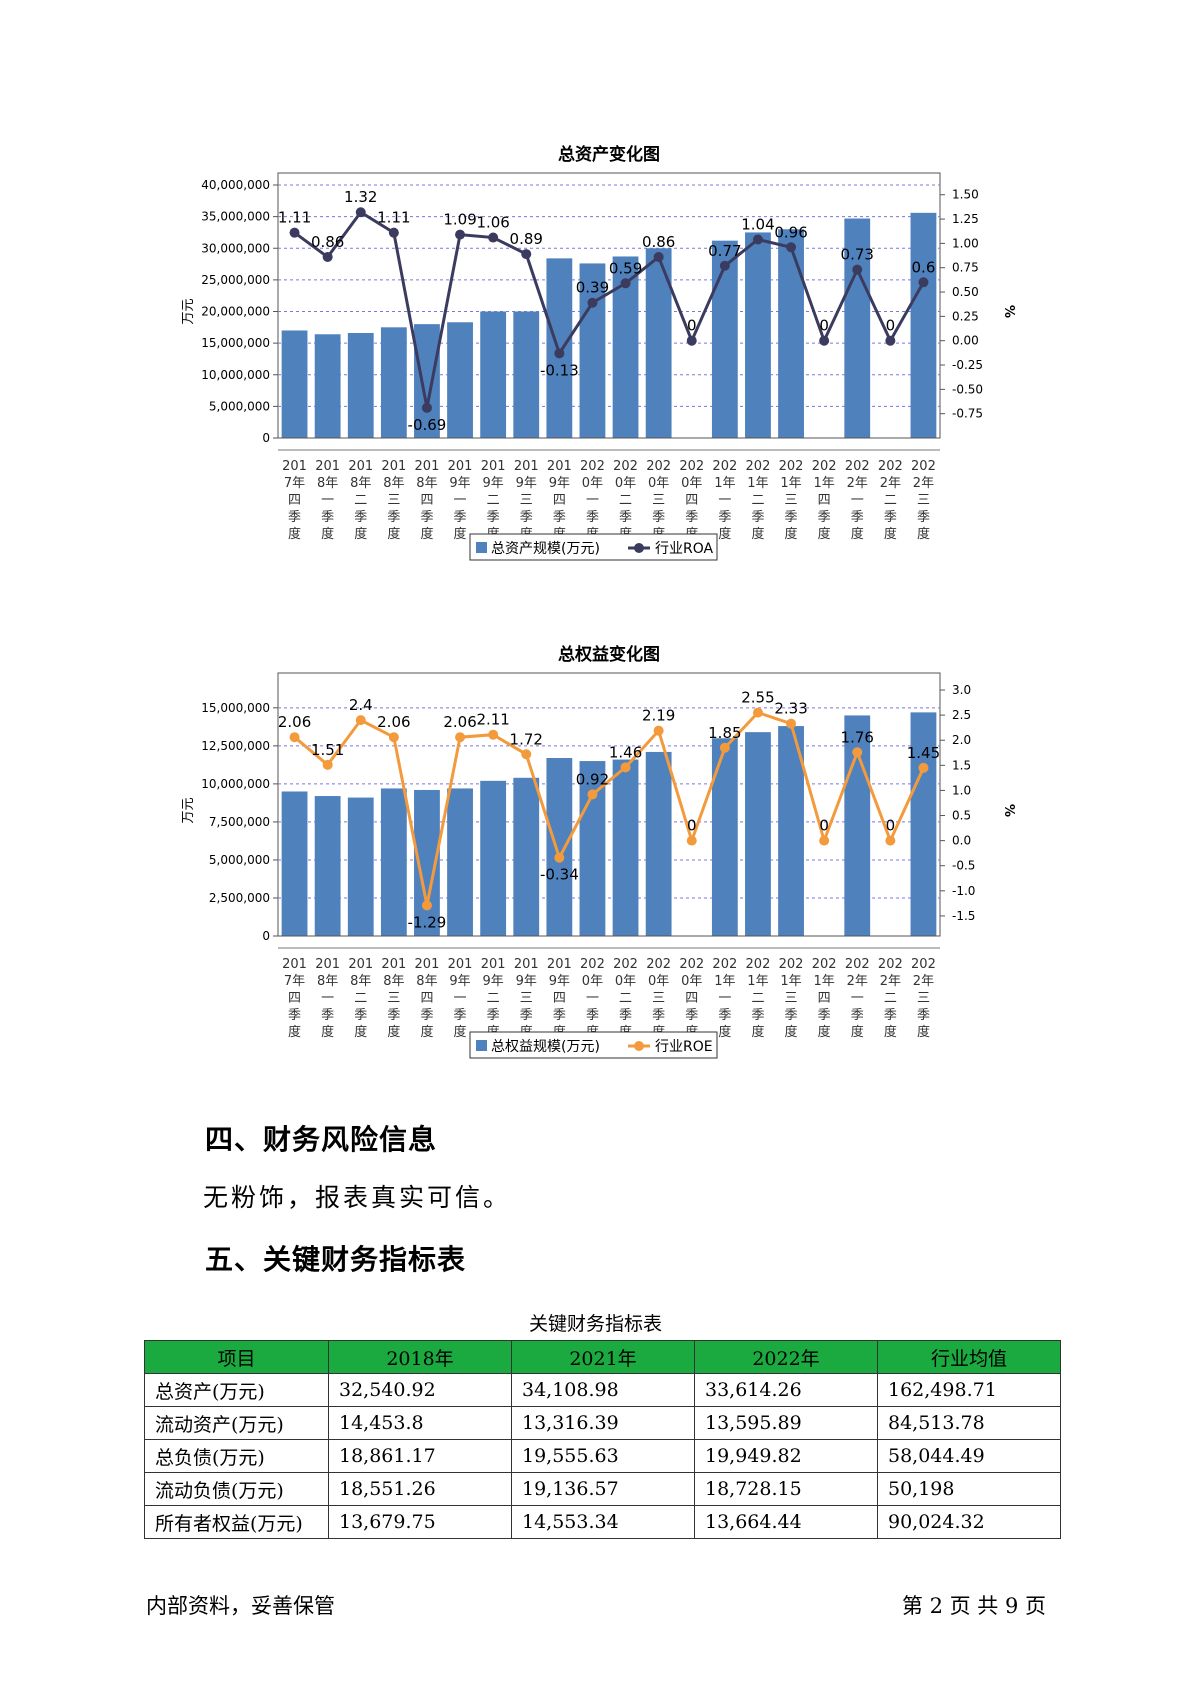  What do you see at coordinates (786, 1456) in the screenshot?
I see `table-cell: 19,949.82` at bounding box center [786, 1456].